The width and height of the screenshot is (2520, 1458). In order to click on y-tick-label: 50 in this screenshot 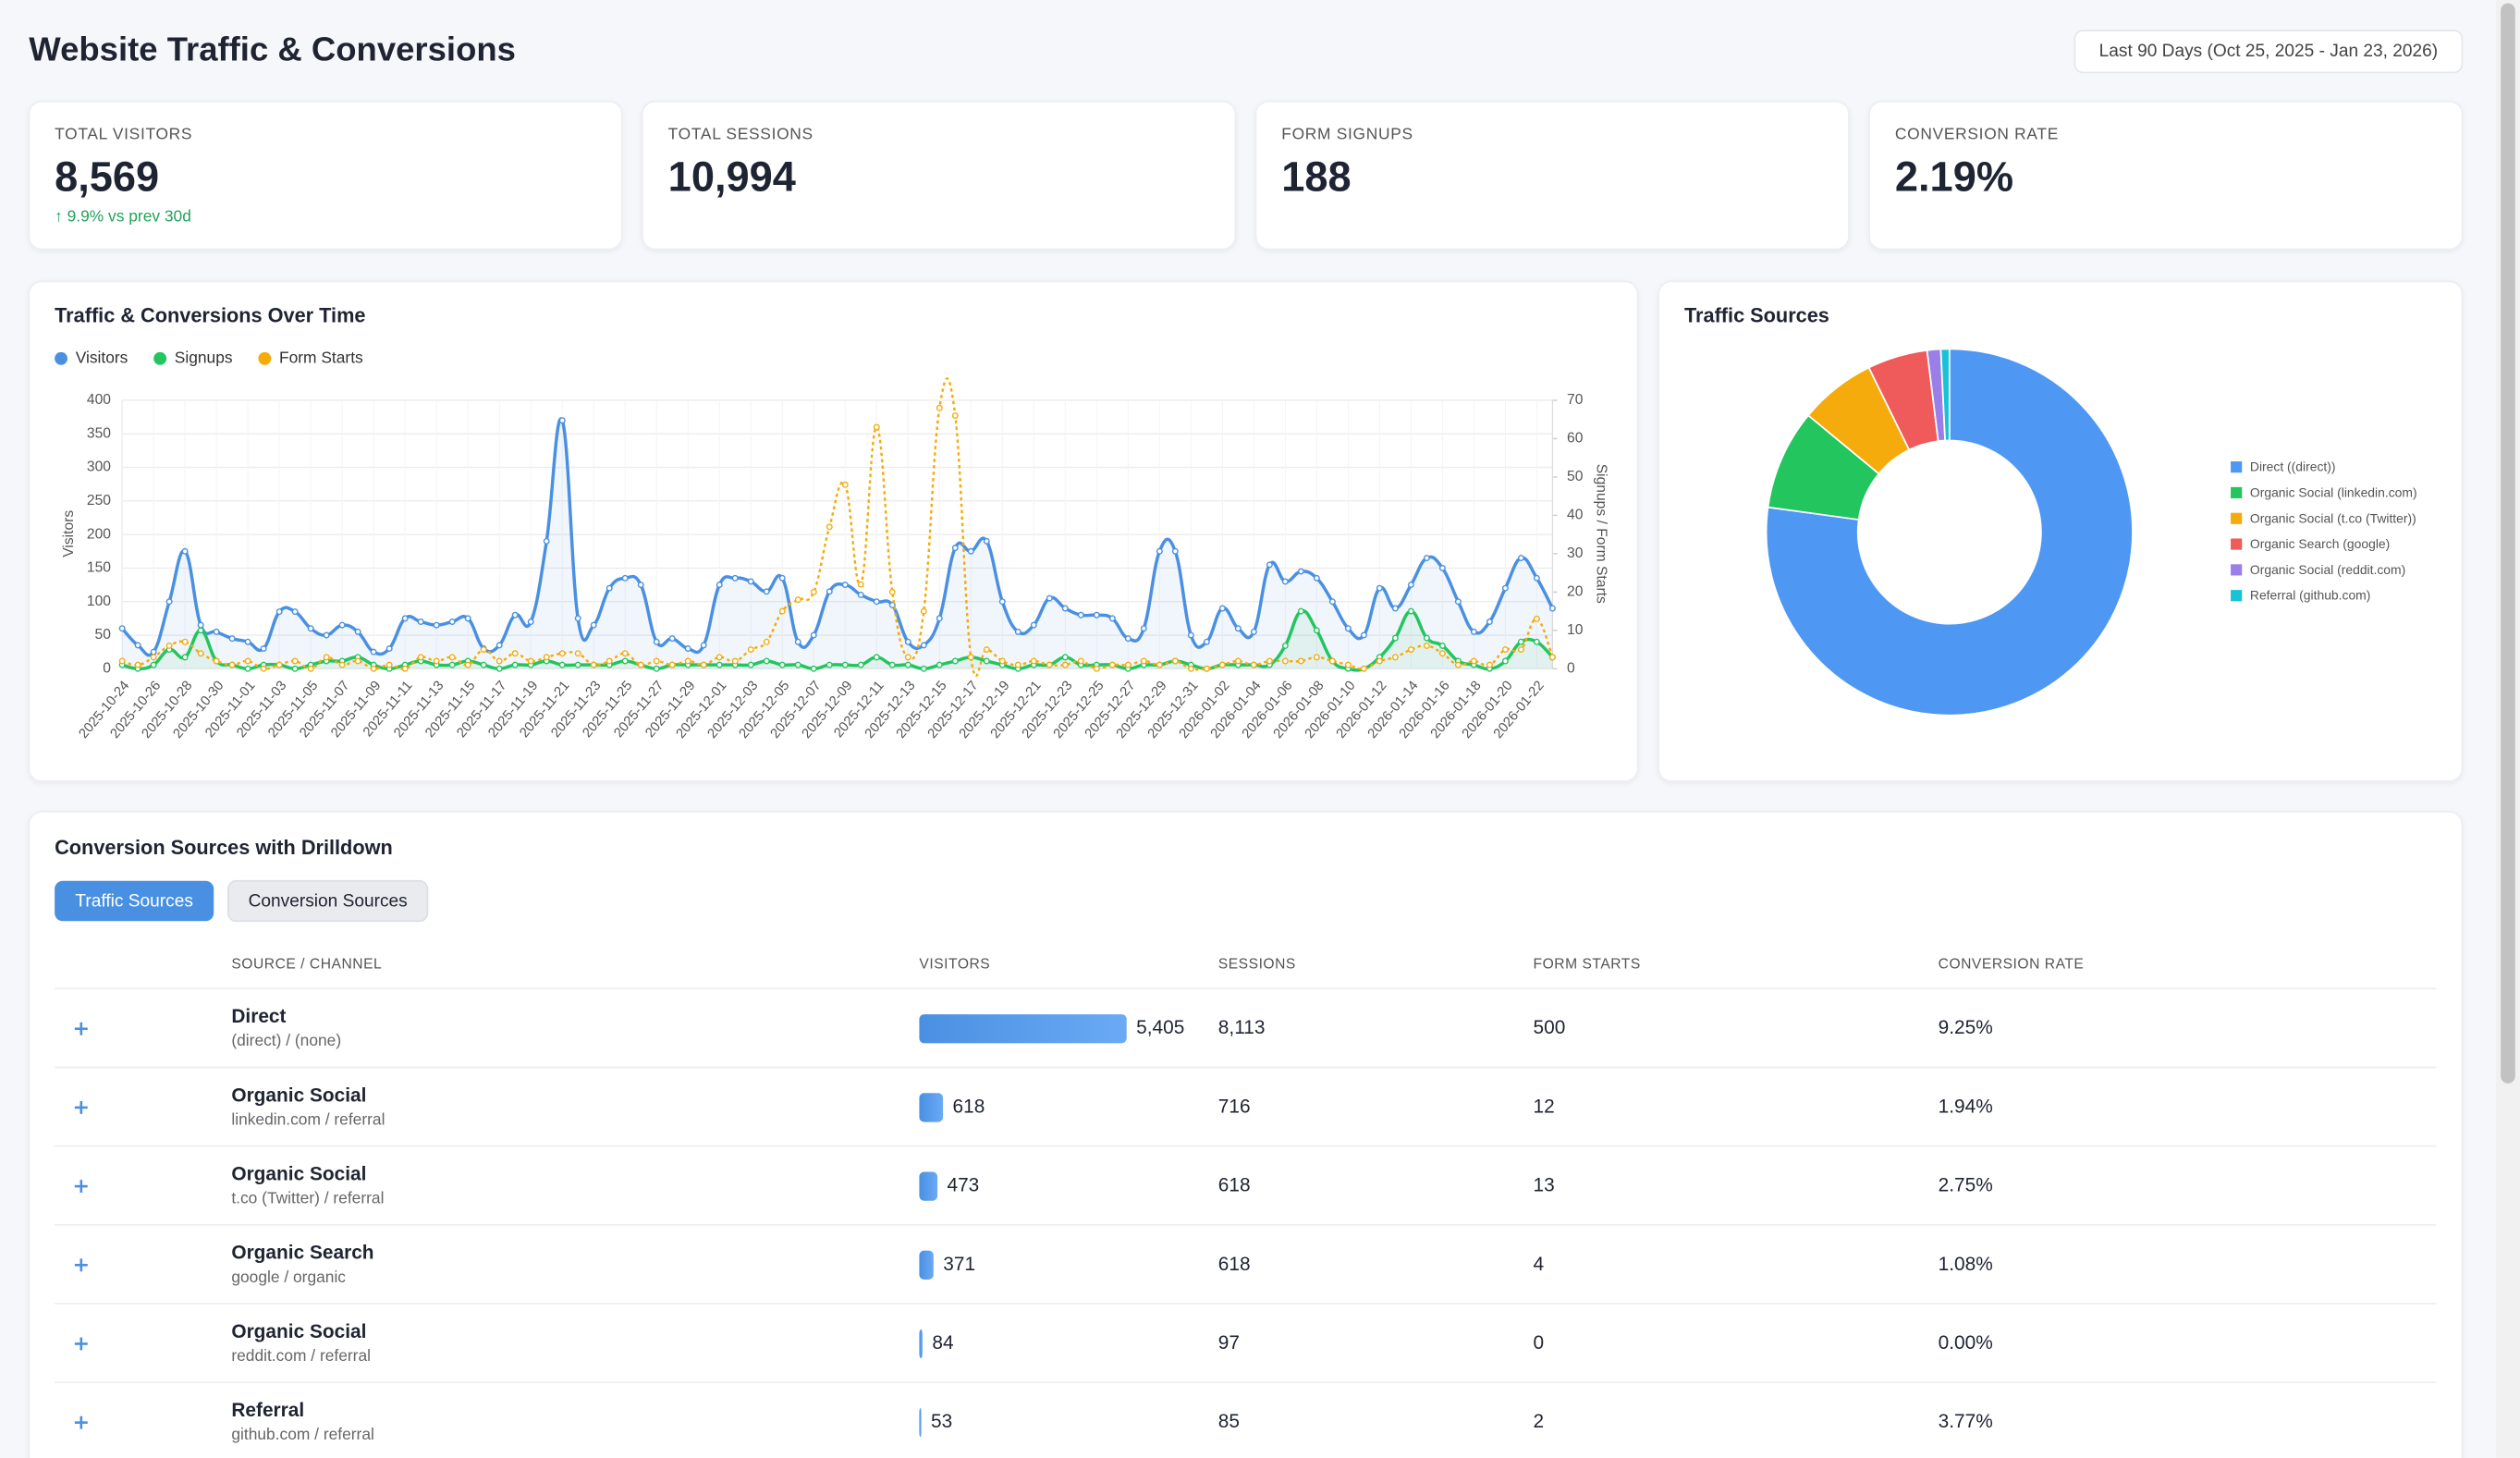, I will do `click(103, 635)`.